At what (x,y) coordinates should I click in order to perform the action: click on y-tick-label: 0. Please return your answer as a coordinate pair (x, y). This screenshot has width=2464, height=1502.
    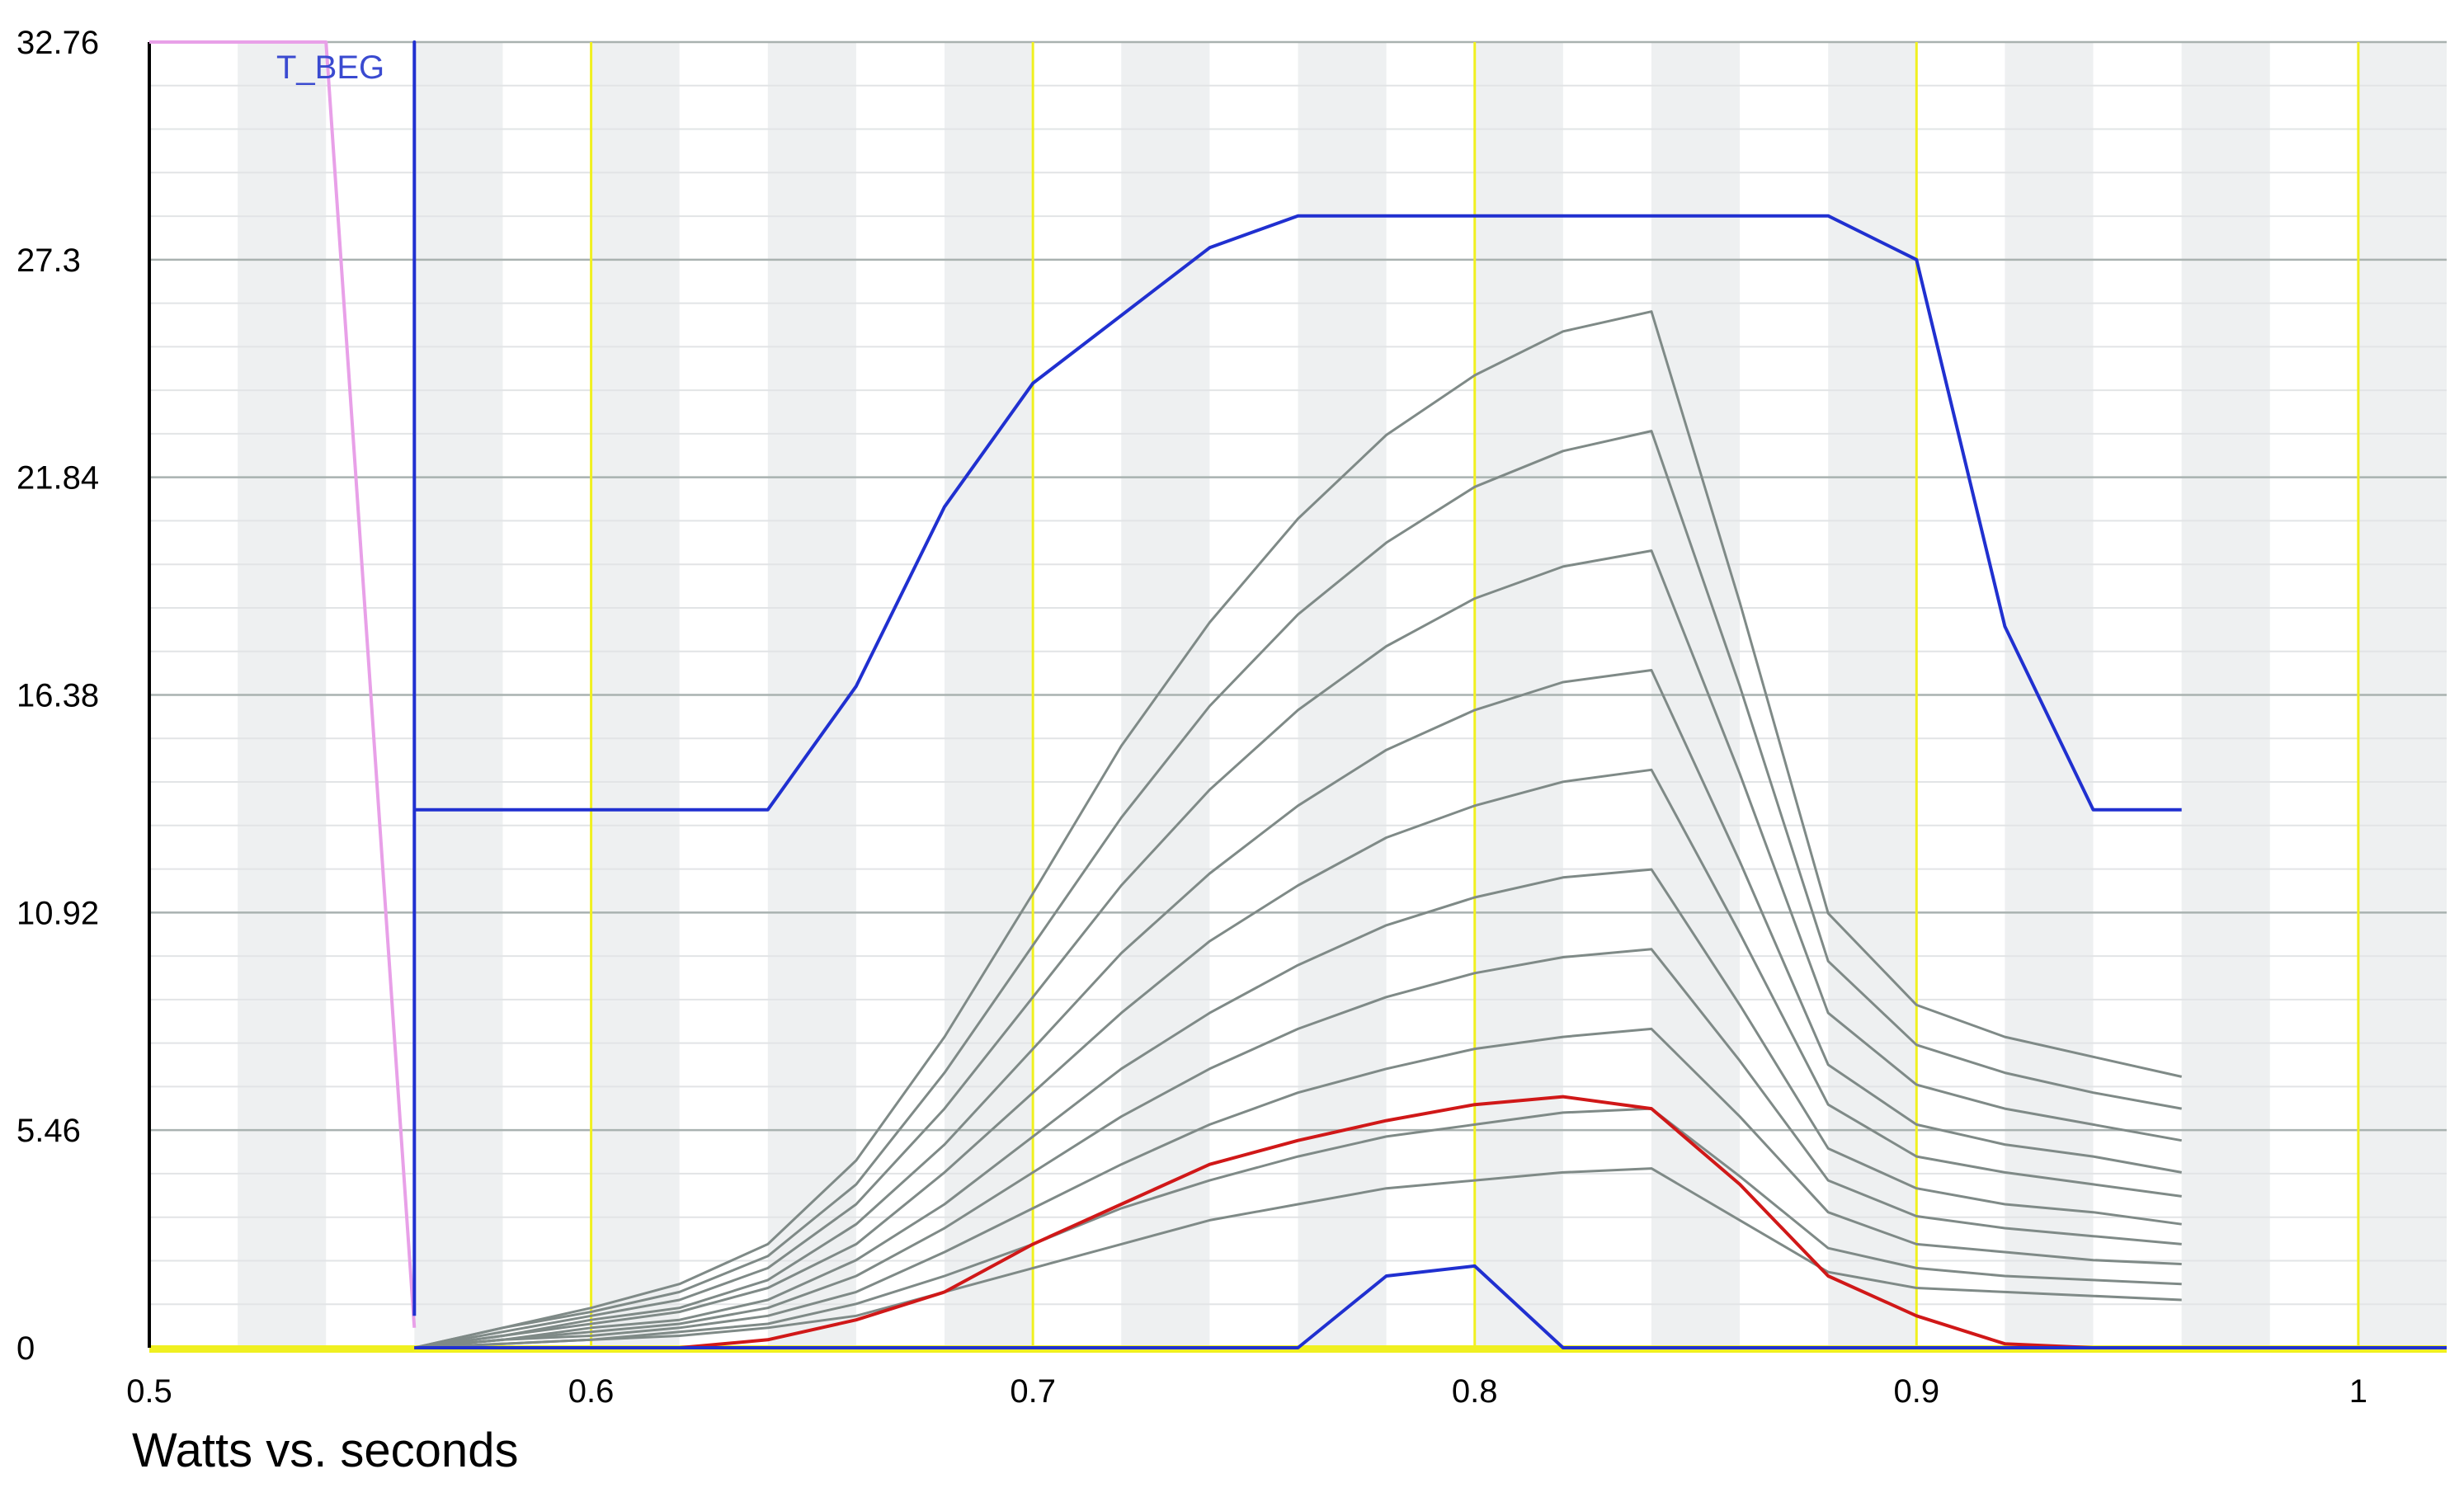
    Looking at the image, I should click on (25, 1348).